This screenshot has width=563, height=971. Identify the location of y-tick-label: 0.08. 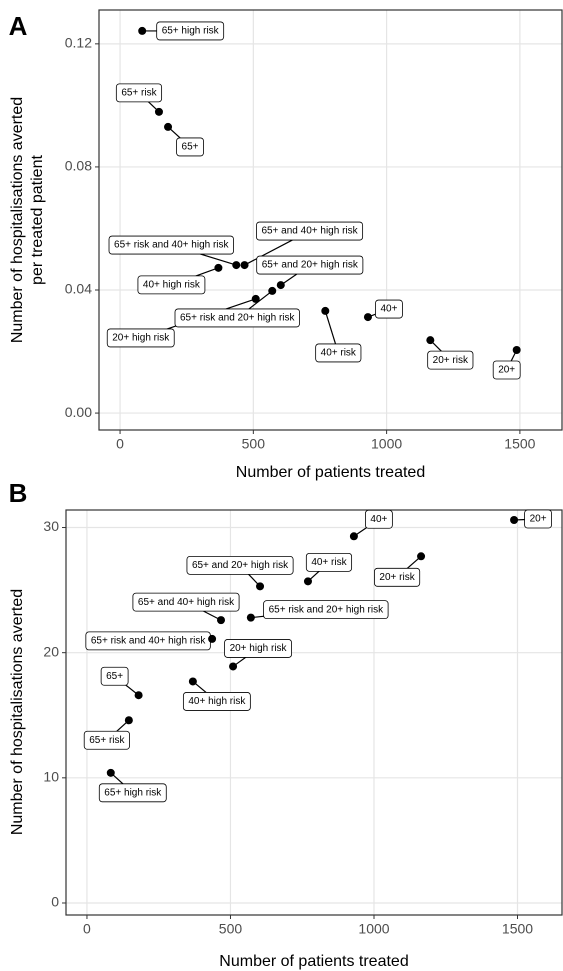
(78, 166).